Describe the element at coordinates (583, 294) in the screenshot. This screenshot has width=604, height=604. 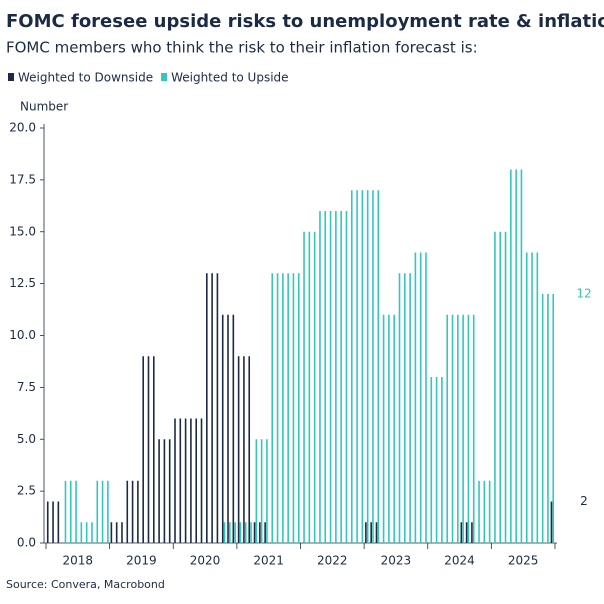
I see `last-value-label: 12` at that location.